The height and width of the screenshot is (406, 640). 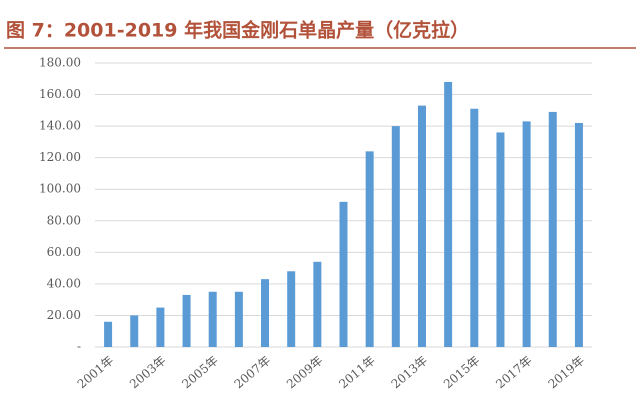 I want to click on x-tick-label: 2017年, so click(x=514, y=372).